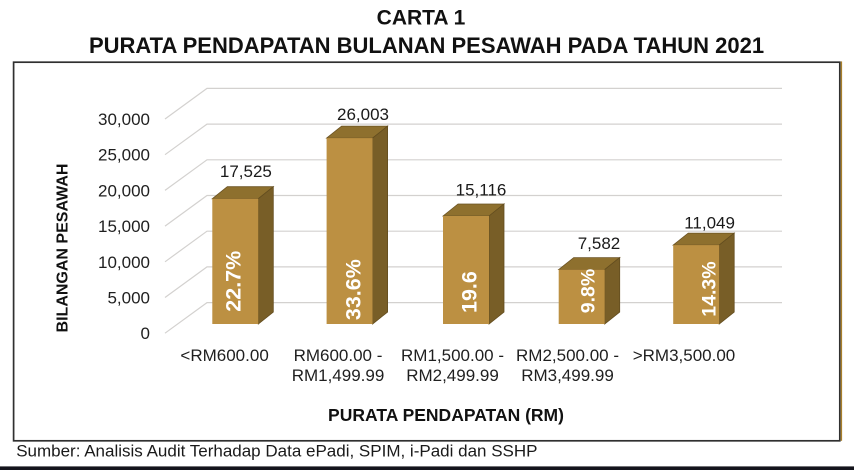 The height and width of the screenshot is (470, 854). I want to click on svg-text: RM600.00 -, so click(338, 355).